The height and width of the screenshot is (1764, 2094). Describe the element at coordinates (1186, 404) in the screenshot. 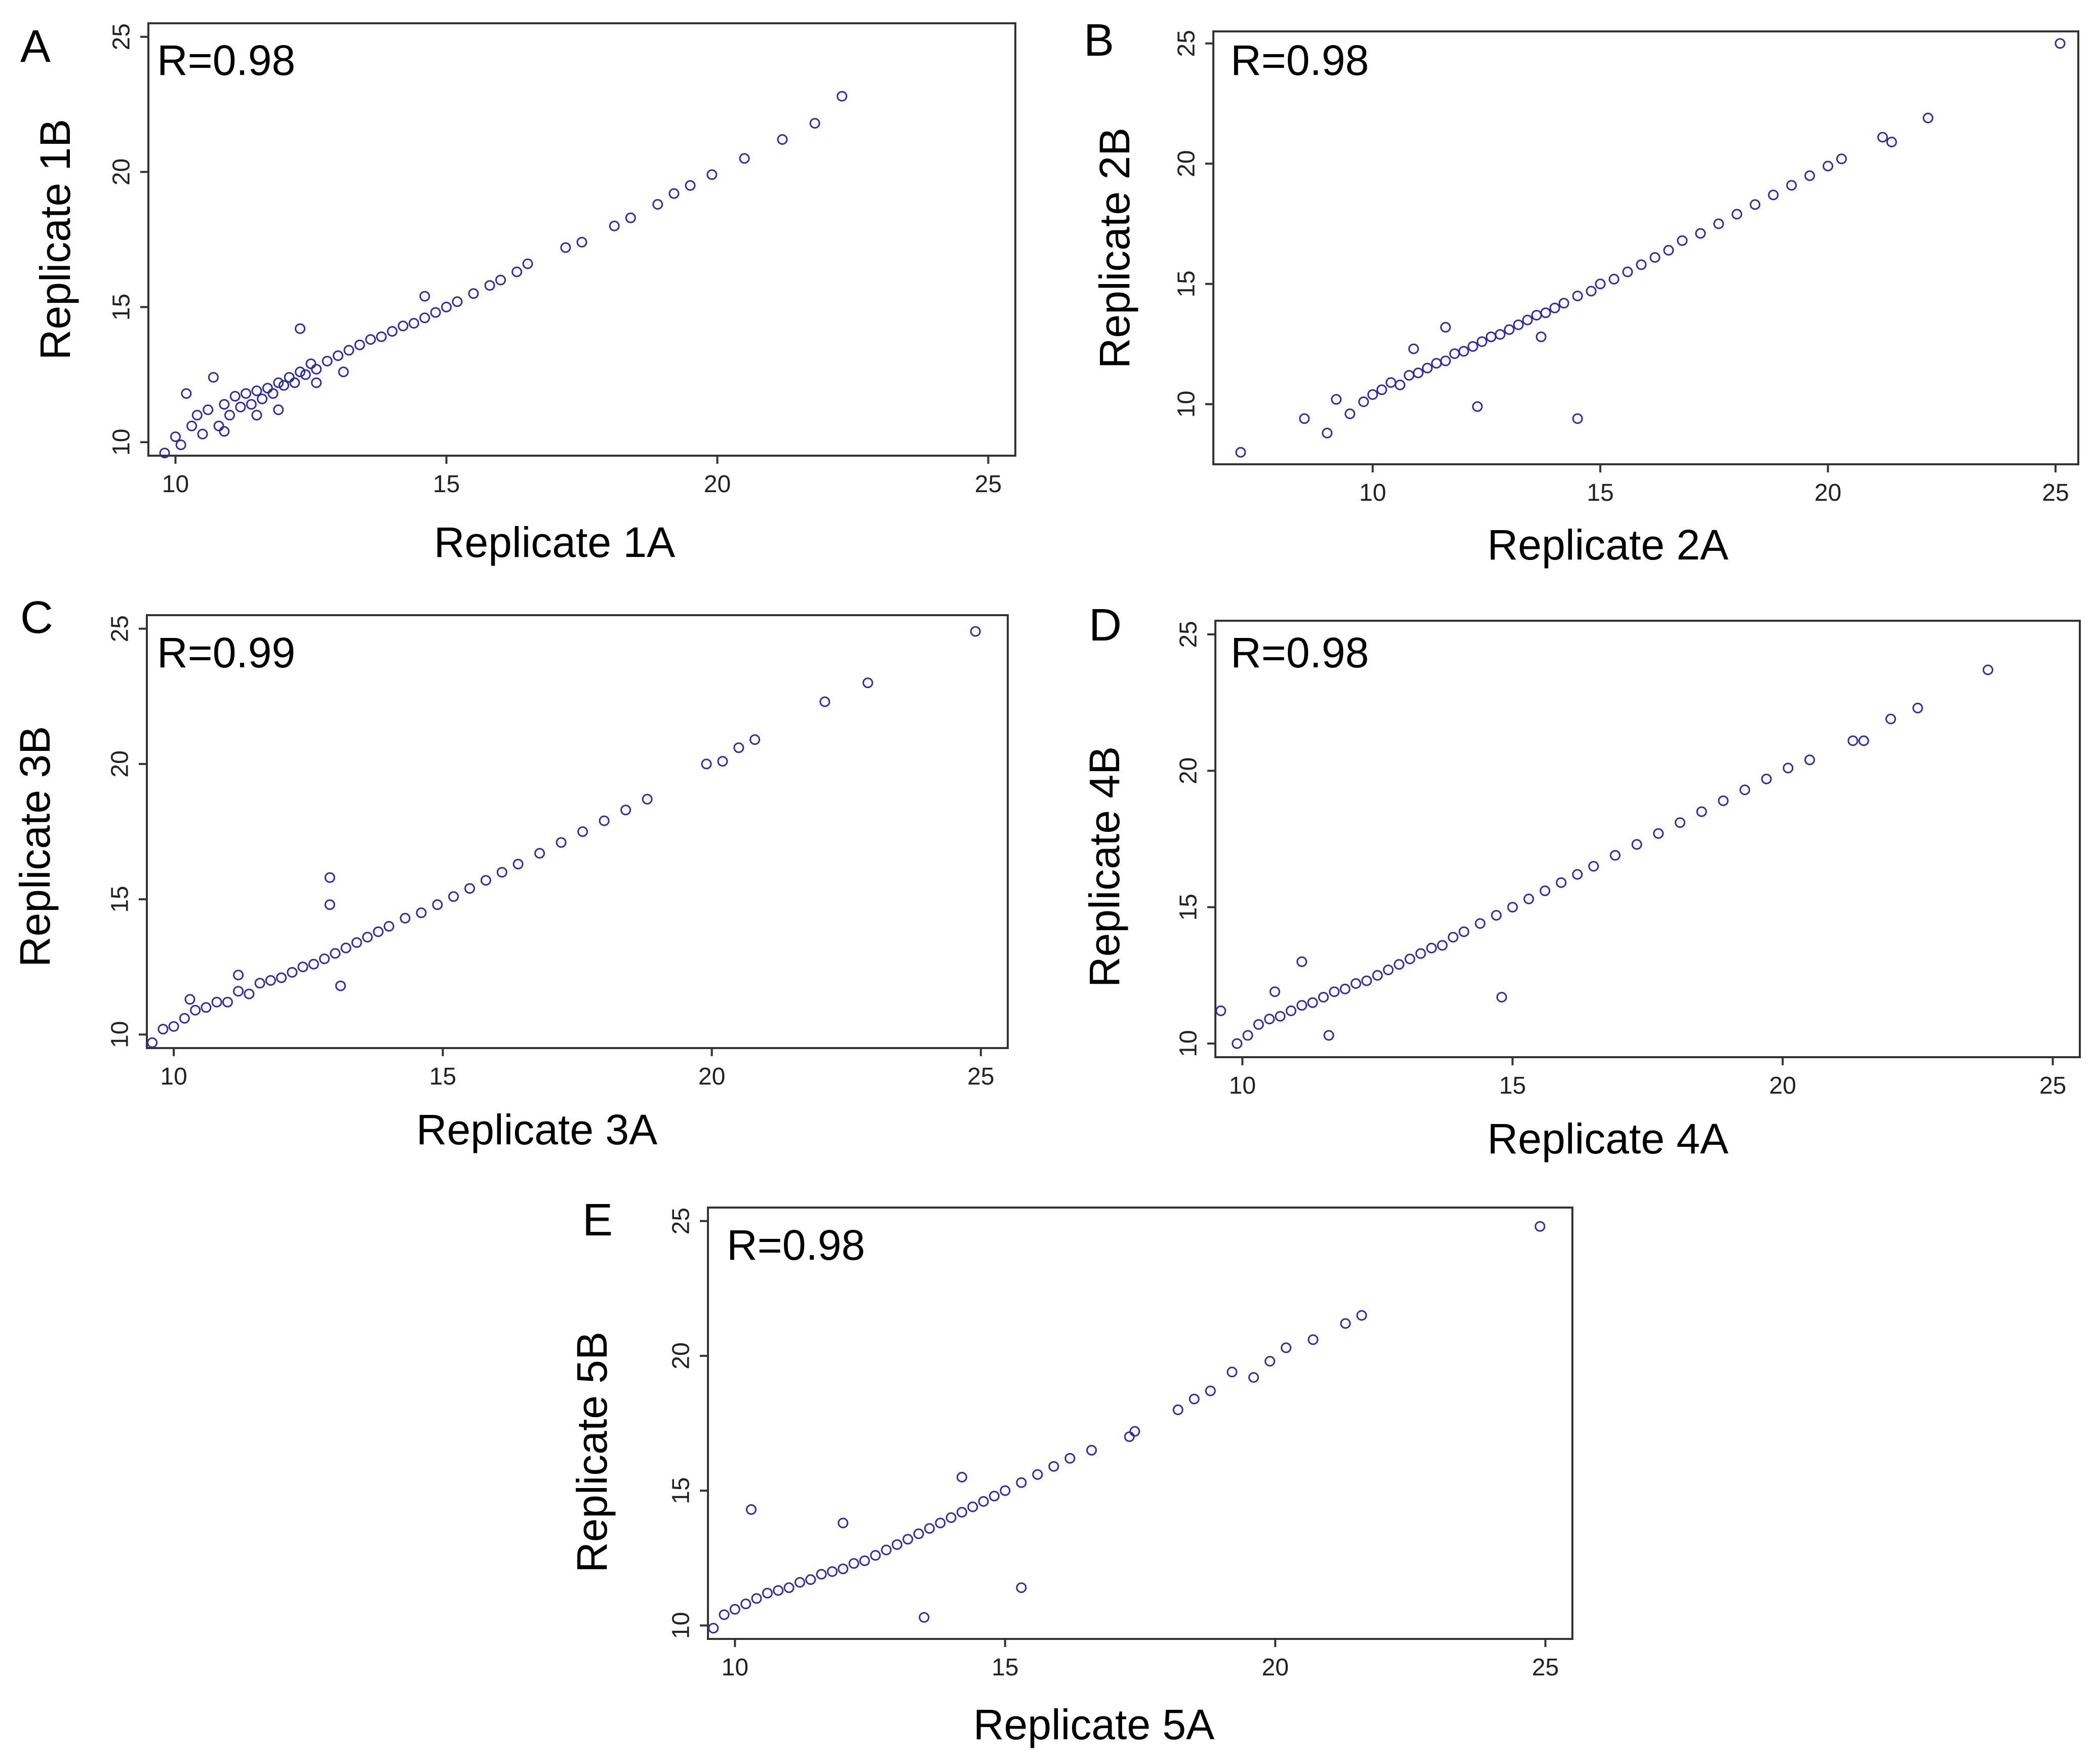

I see `y-tick-label-b-0: 10` at that location.